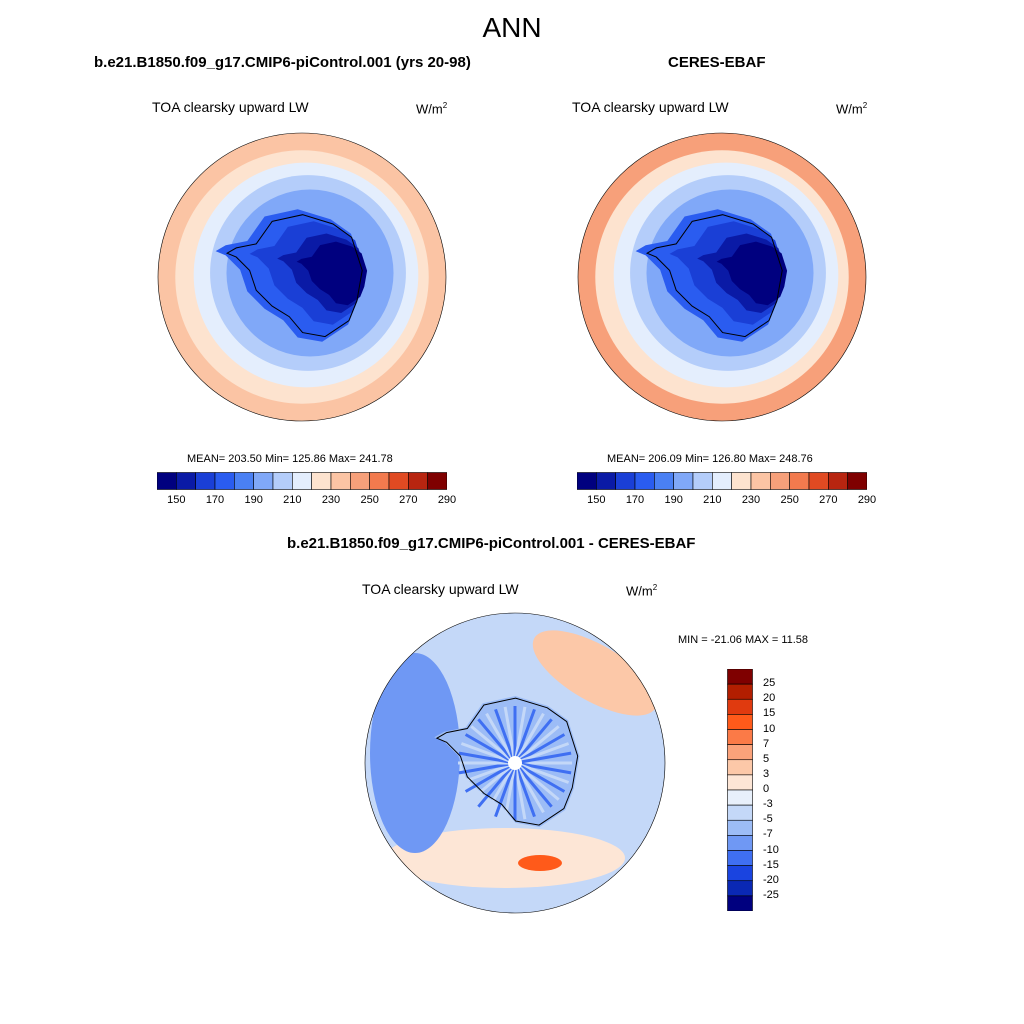 This screenshot has height=1024, width=1024. What do you see at coordinates (743, 640) in the screenshot?
I see `diff-stats: MIN = -21.06 MAX = 11.58` at bounding box center [743, 640].